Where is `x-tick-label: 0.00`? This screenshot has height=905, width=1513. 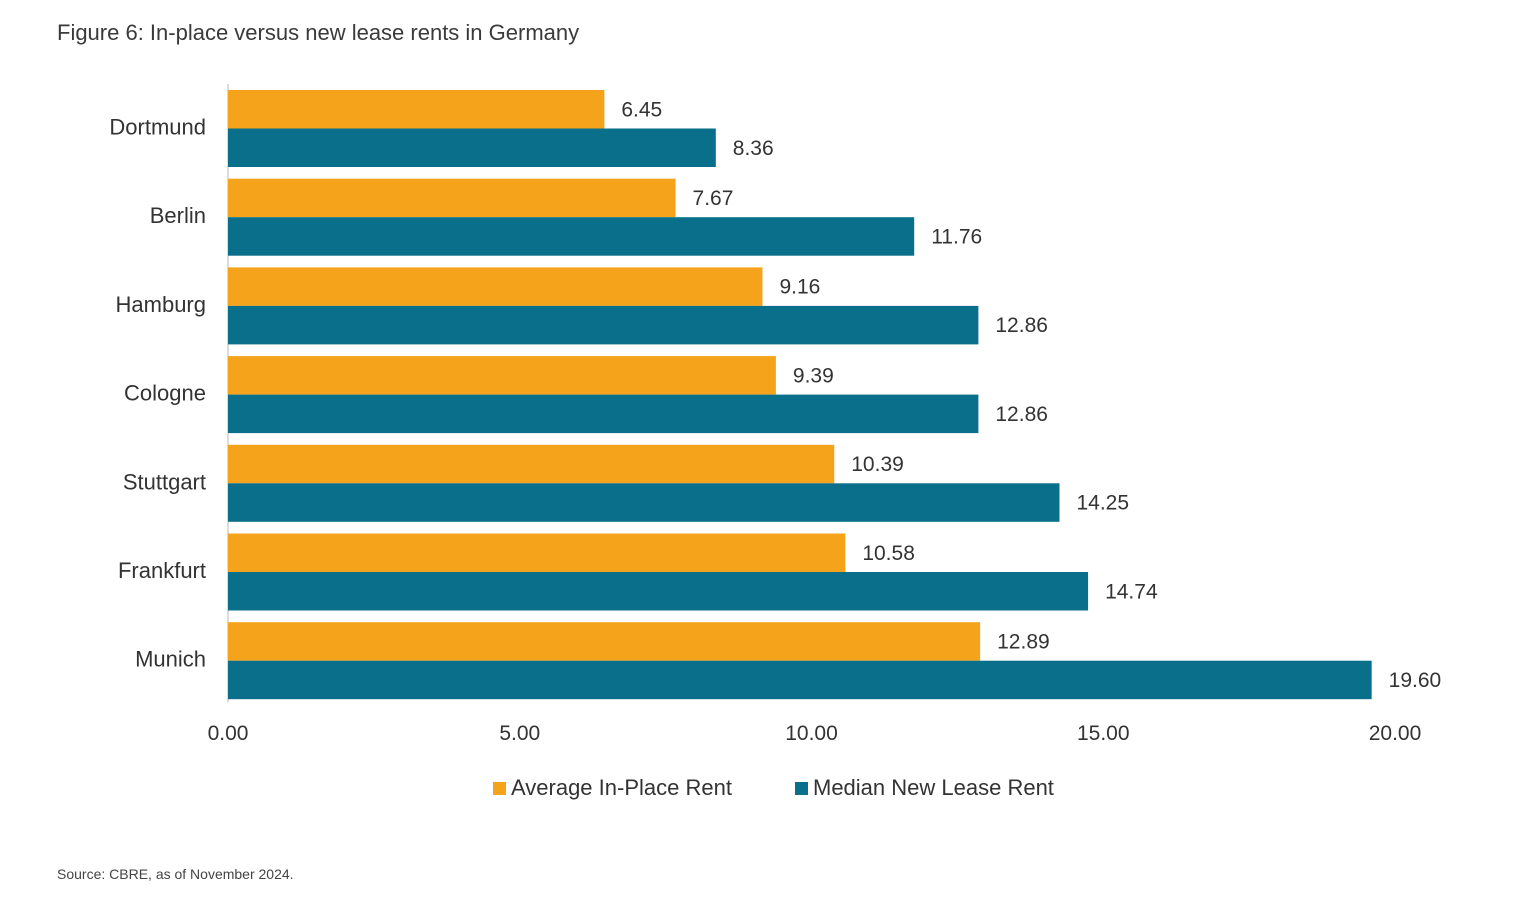
x-tick-label: 0.00 is located at coordinates (228, 733).